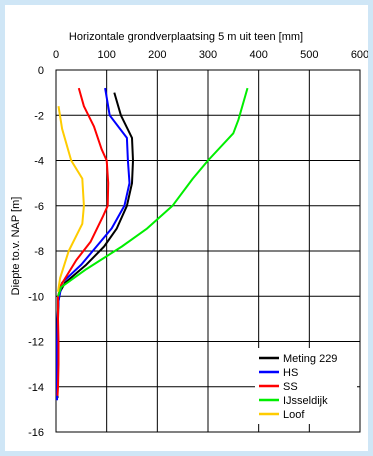 Image resolution: width=373 pixels, height=456 pixels. Describe the element at coordinates (306, 386) in the screenshot. I see `legend: Meting 229 HS SS IJsseldijk Loof` at that location.